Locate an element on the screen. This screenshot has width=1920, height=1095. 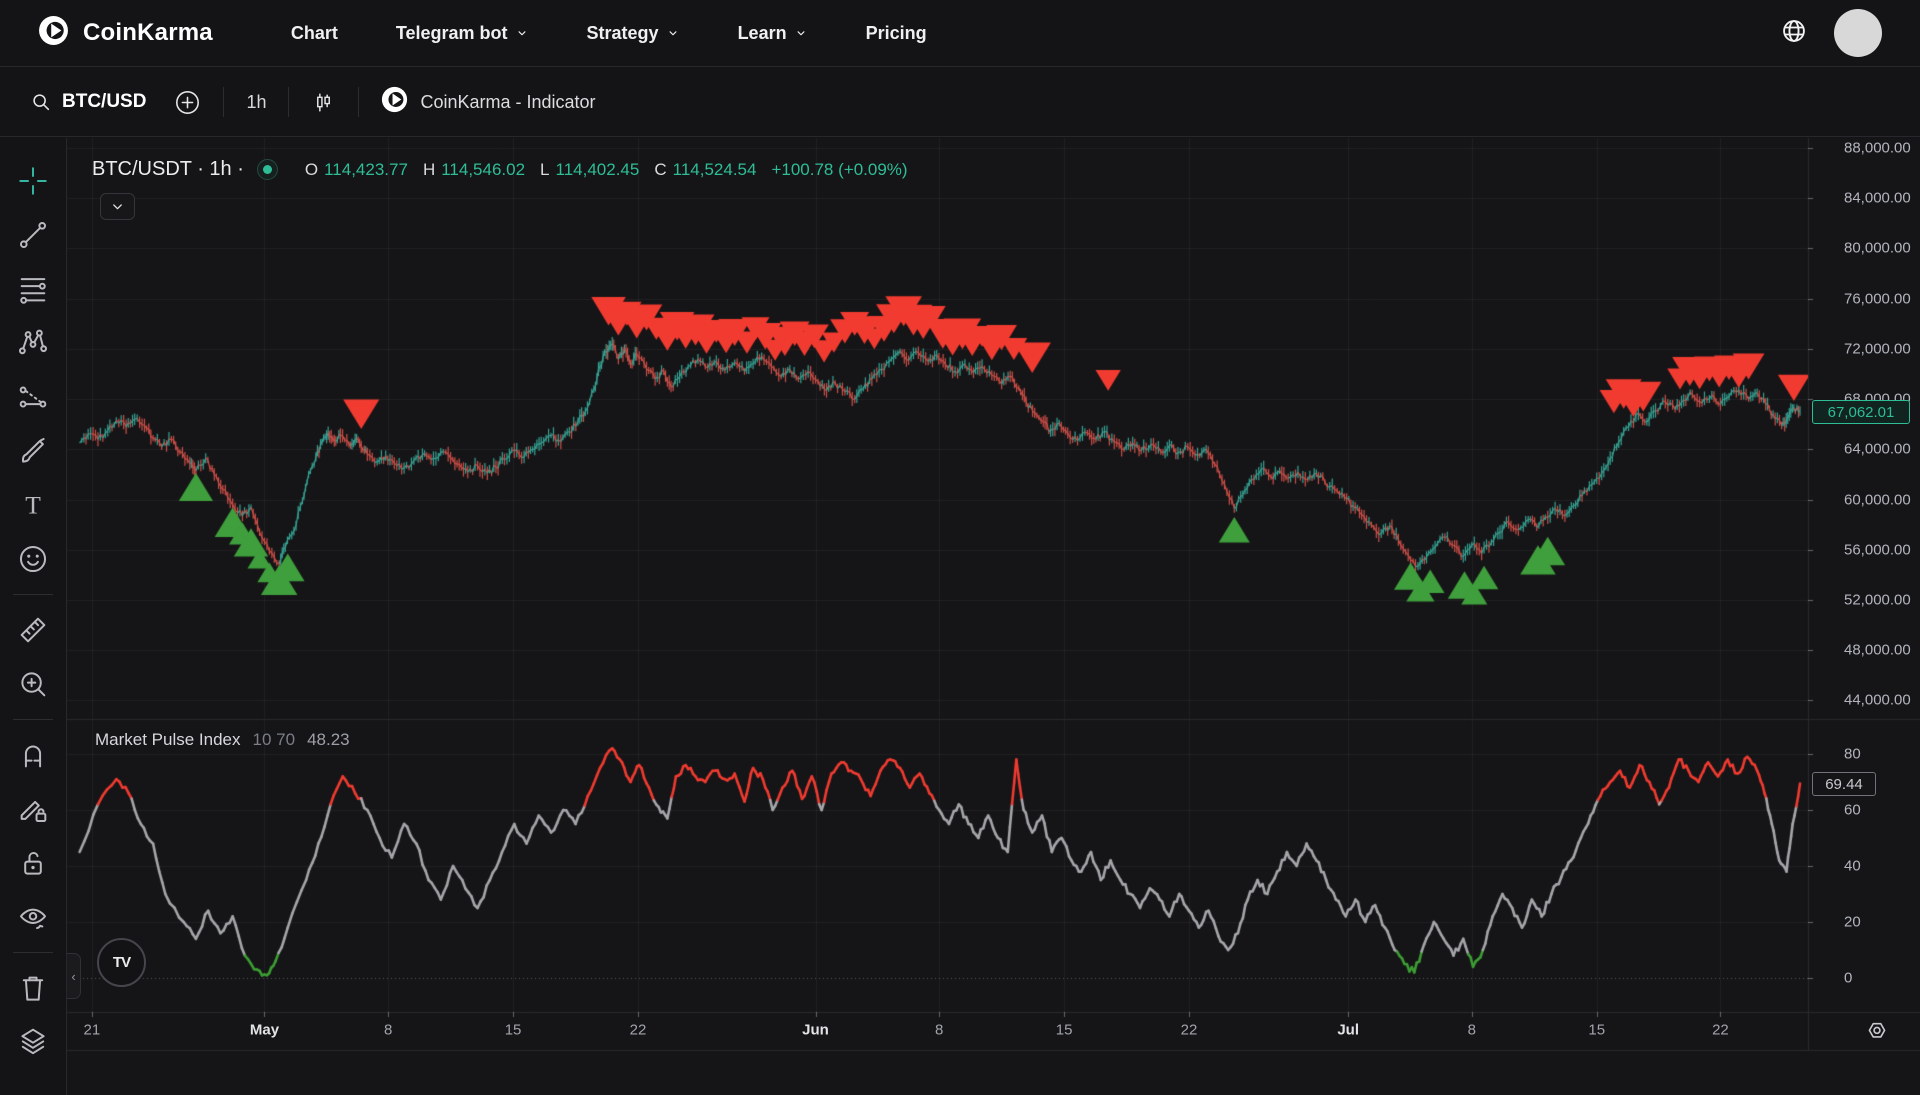
crosshair-tool is located at coordinates (33, 181).